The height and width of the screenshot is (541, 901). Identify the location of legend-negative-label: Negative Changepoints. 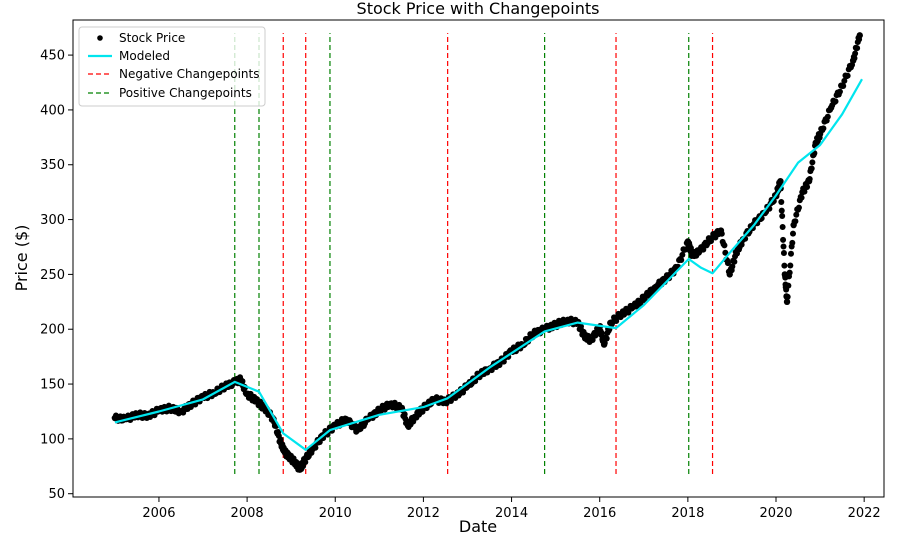
(189, 74).